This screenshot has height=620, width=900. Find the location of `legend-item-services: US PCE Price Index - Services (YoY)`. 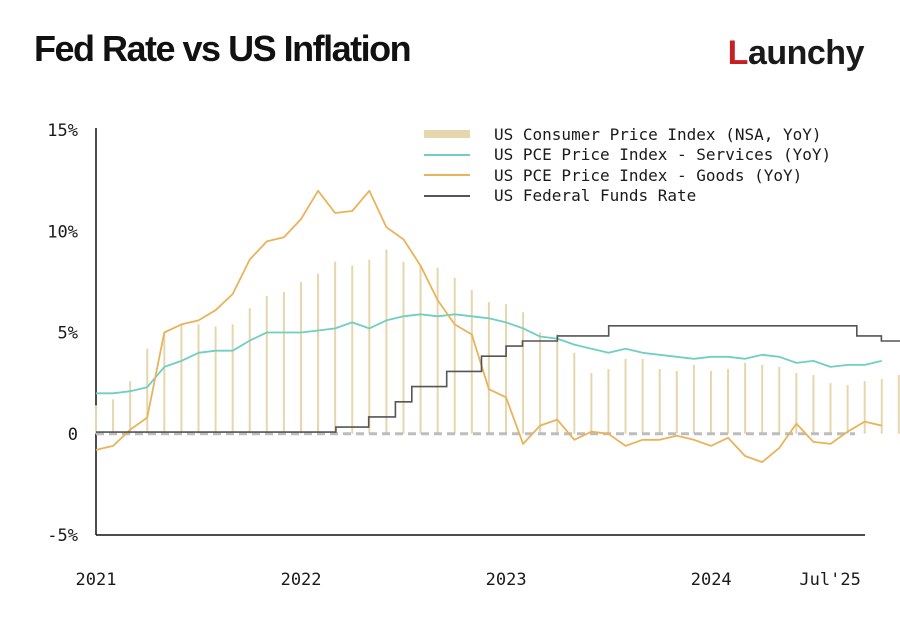

legend-item-services: US PCE Price Index - Services (YoY) is located at coordinates (627, 155).